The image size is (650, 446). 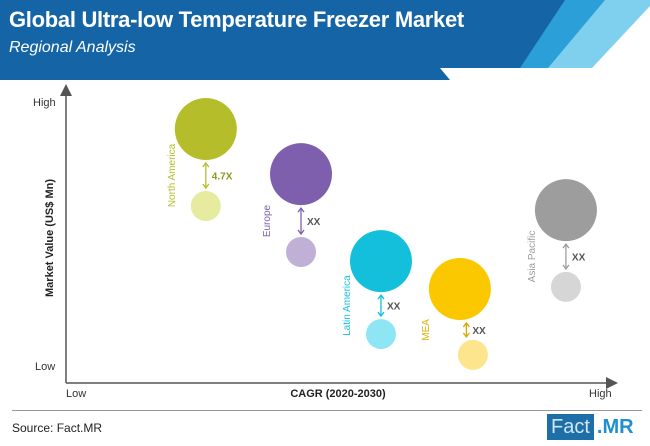 What do you see at coordinates (338, 394) in the screenshot?
I see `x-axis-label: CAGR (2020-2030)` at bounding box center [338, 394].